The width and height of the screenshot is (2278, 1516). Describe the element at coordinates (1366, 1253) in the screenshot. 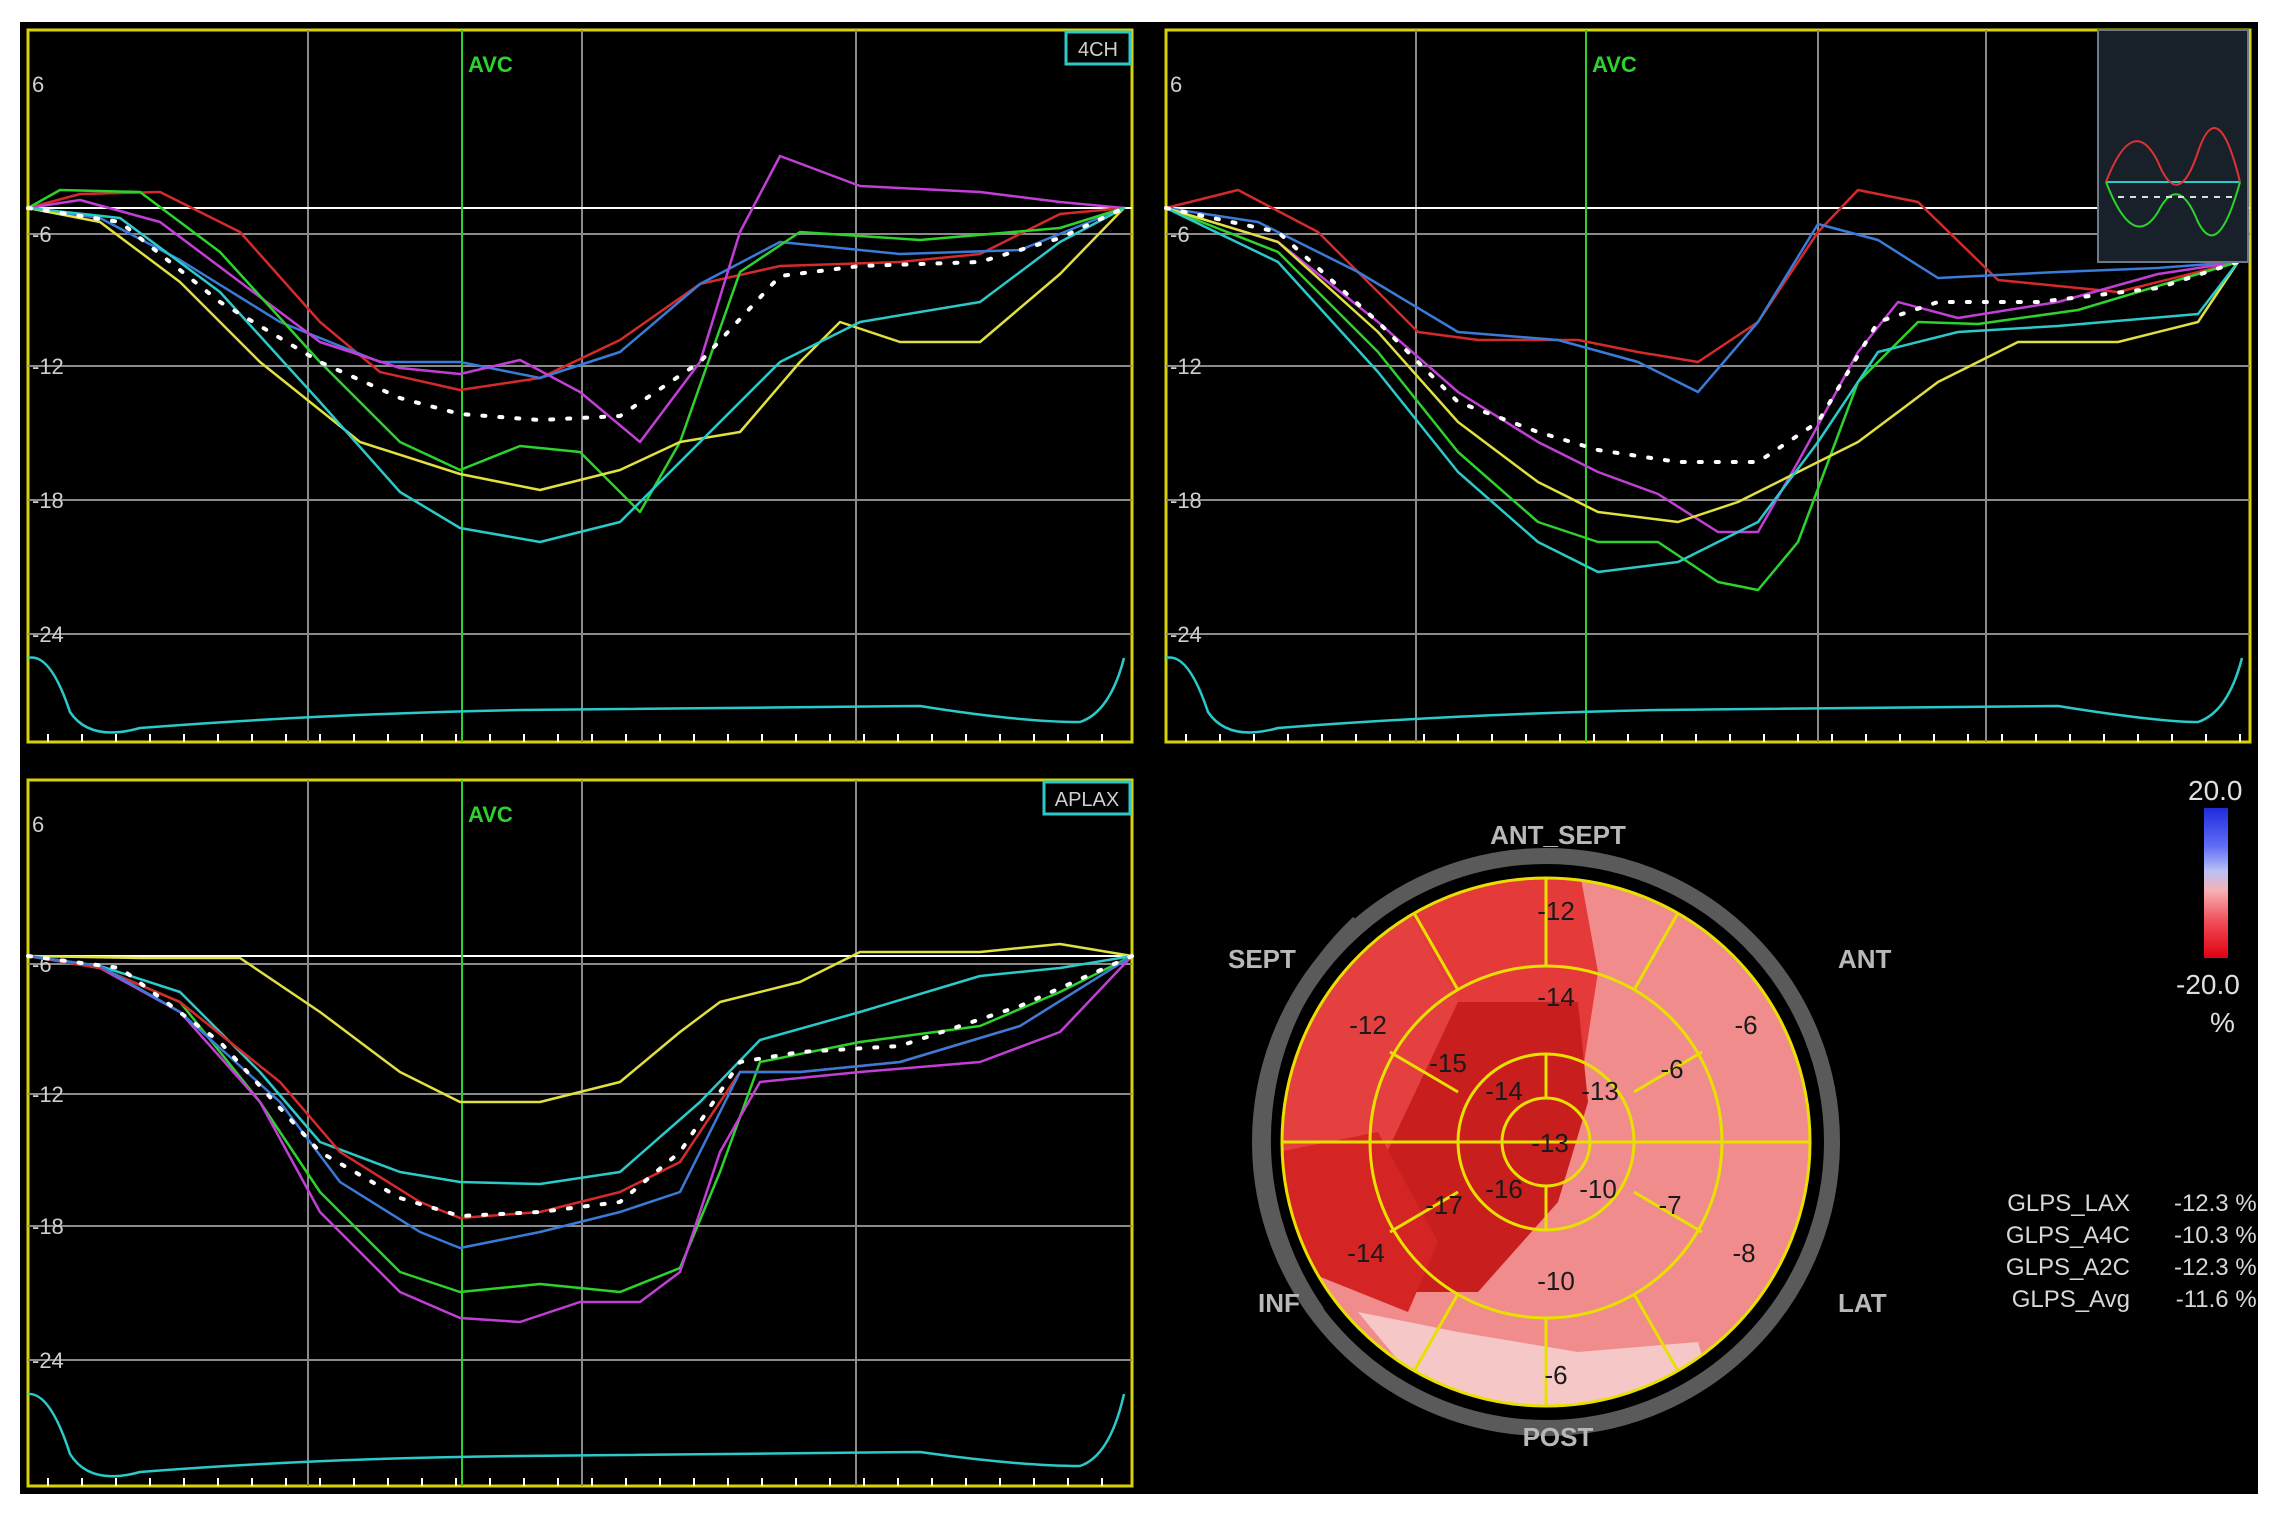

I see `segment-value-basal-inf: -14` at that location.